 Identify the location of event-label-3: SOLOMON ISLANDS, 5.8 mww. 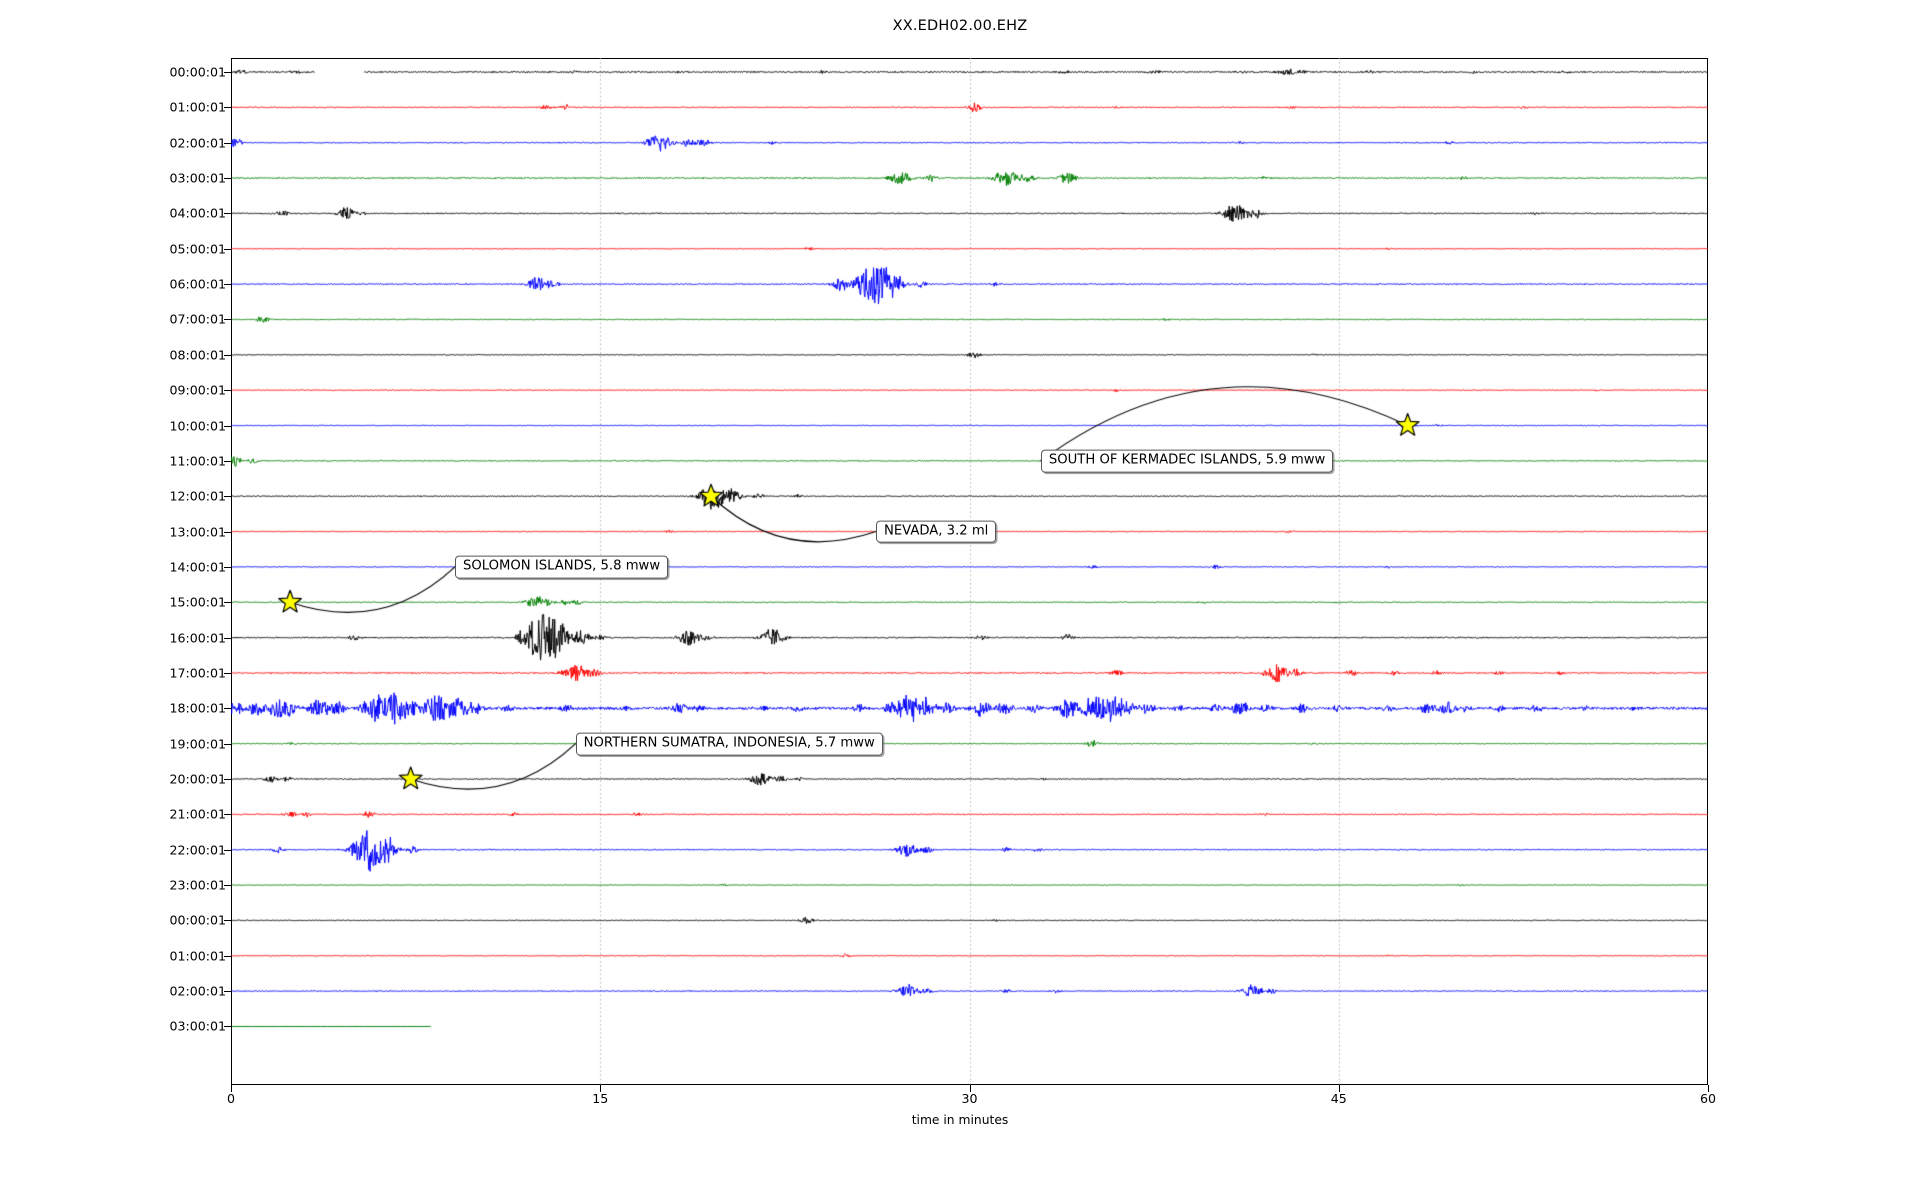
(562, 567).